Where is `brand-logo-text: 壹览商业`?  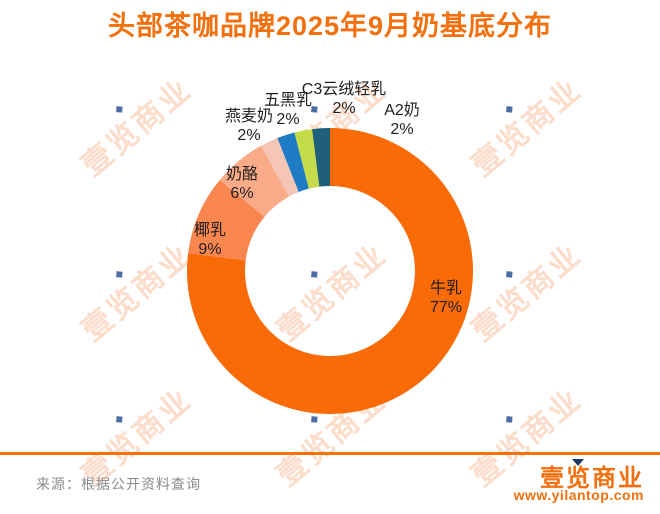 brand-logo-text: 壹览商业 is located at coordinates (592, 478).